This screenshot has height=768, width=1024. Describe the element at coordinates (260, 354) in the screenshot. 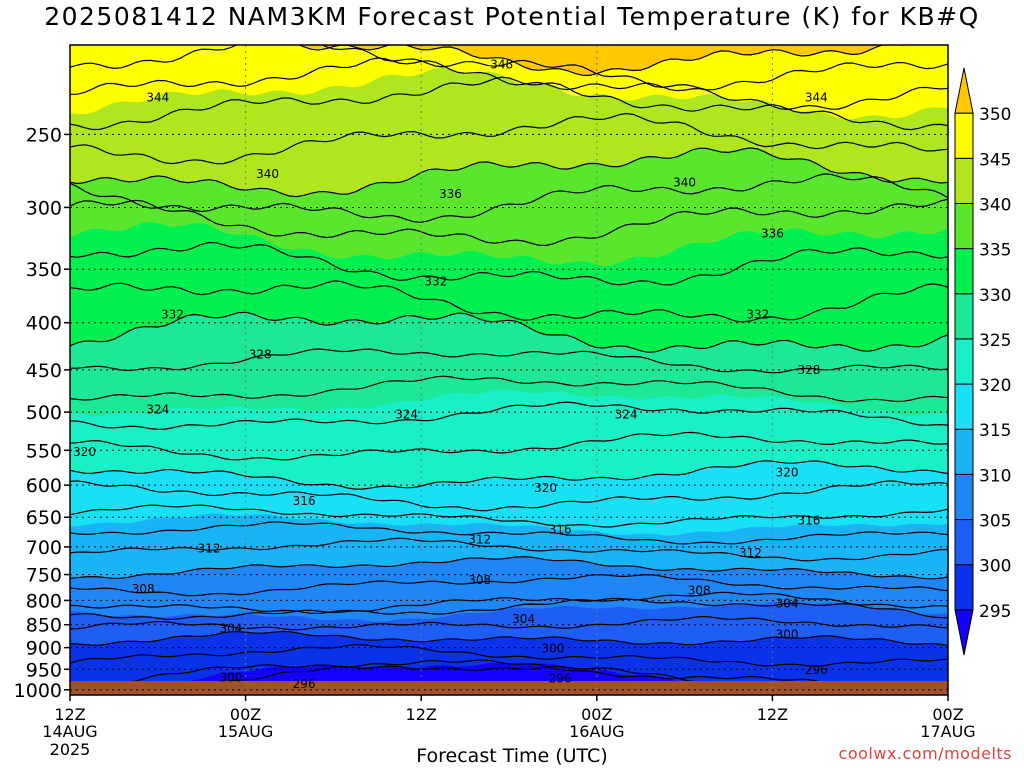

I see `contour-label: 328` at that location.